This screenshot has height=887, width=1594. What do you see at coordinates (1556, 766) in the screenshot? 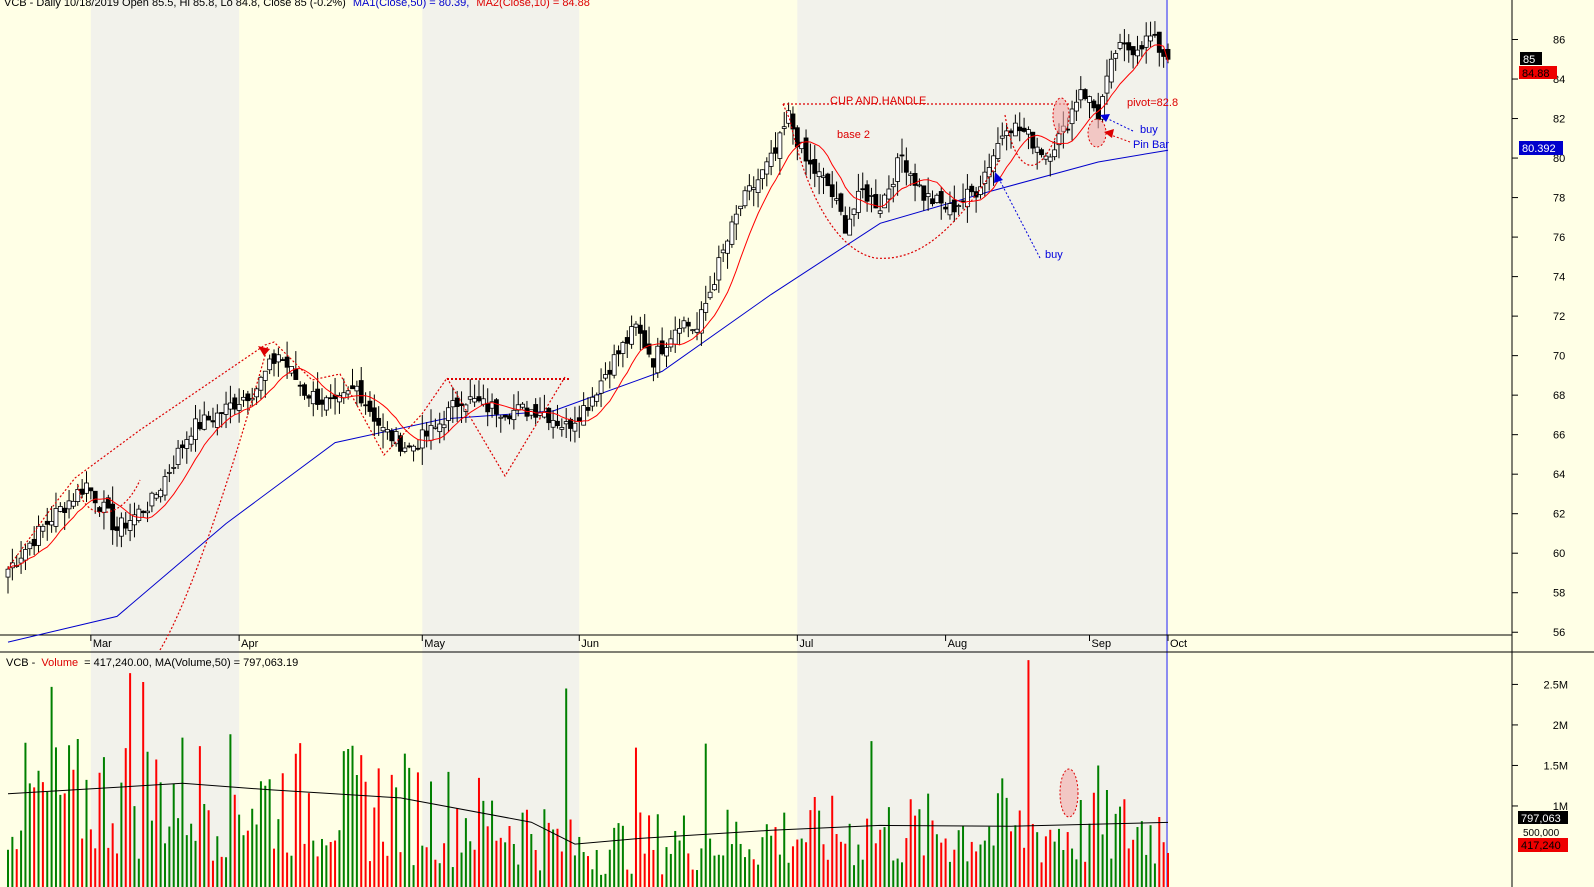
I see `volume-tick-label: 1.5M` at bounding box center [1556, 766].